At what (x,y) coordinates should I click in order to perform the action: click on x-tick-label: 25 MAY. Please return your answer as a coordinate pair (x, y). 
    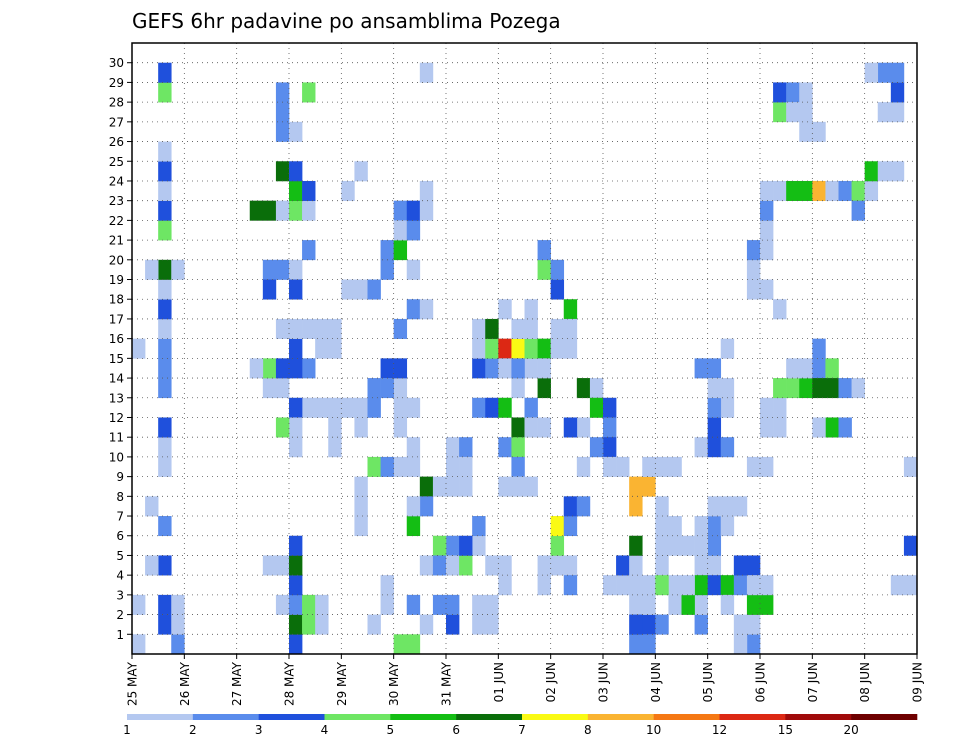
    Looking at the image, I should click on (133, 683).